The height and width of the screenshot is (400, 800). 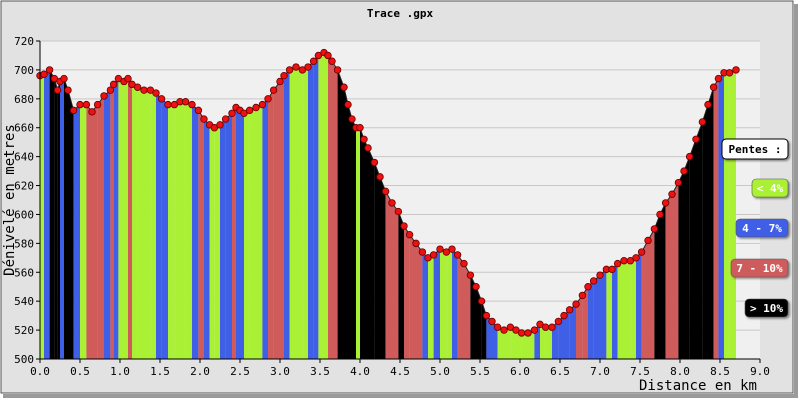 I want to click on x-tick-label: 2.0, so click(x=200, y=371).